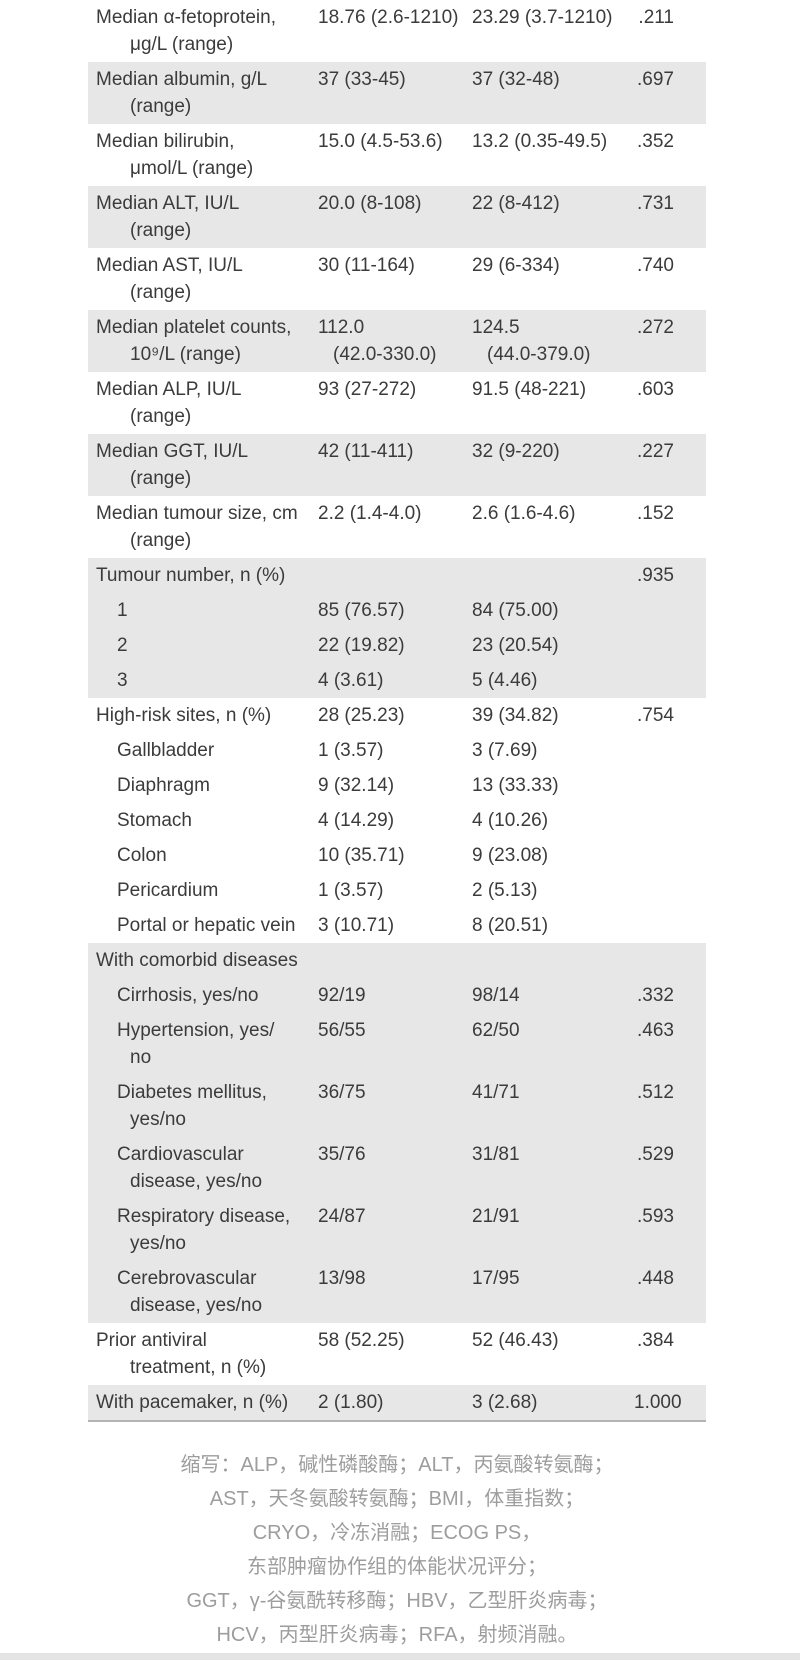  Describe the element at coordinates (515, 1340) in the screenshot. I see `group2-value: 52 (46.43)` at that location.